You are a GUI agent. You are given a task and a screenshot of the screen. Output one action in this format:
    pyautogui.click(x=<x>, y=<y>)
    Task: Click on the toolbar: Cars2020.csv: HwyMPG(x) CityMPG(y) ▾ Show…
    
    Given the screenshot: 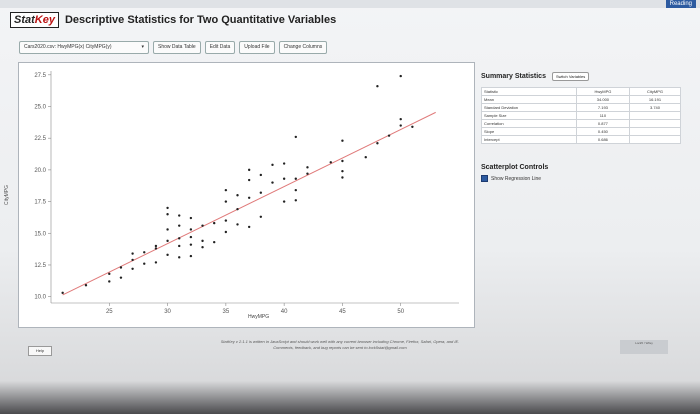 What is the action you would take?
    pyautogui.click(x=173, y=47)
    